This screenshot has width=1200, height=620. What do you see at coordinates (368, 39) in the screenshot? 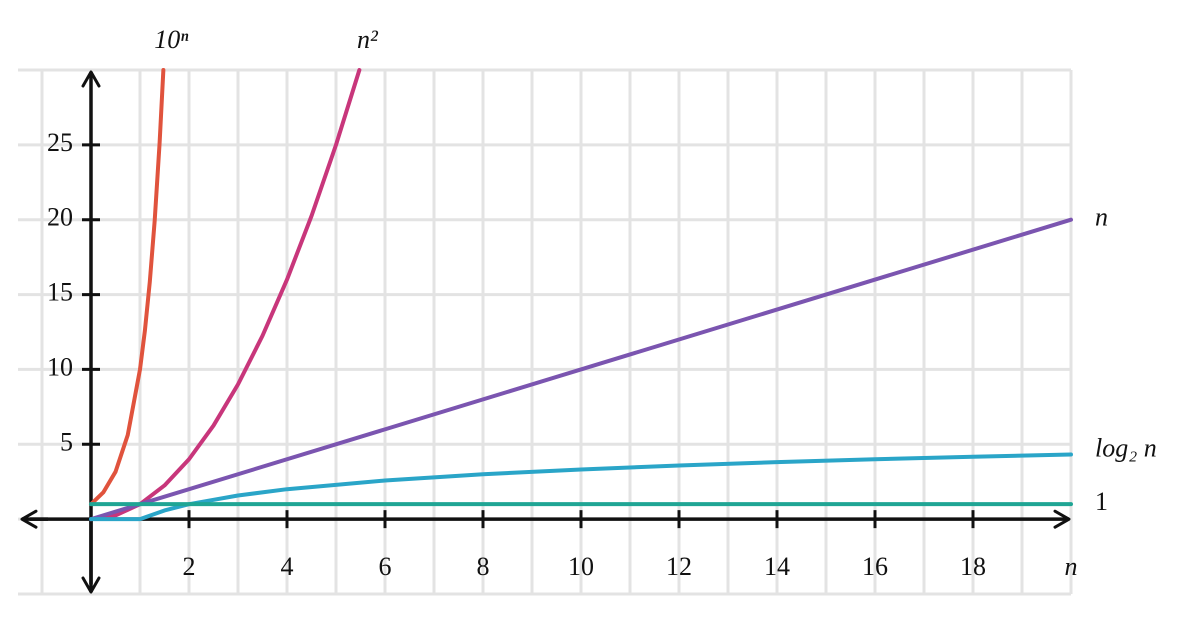
I see `series-label: n²` at bounding box center [368, 39].